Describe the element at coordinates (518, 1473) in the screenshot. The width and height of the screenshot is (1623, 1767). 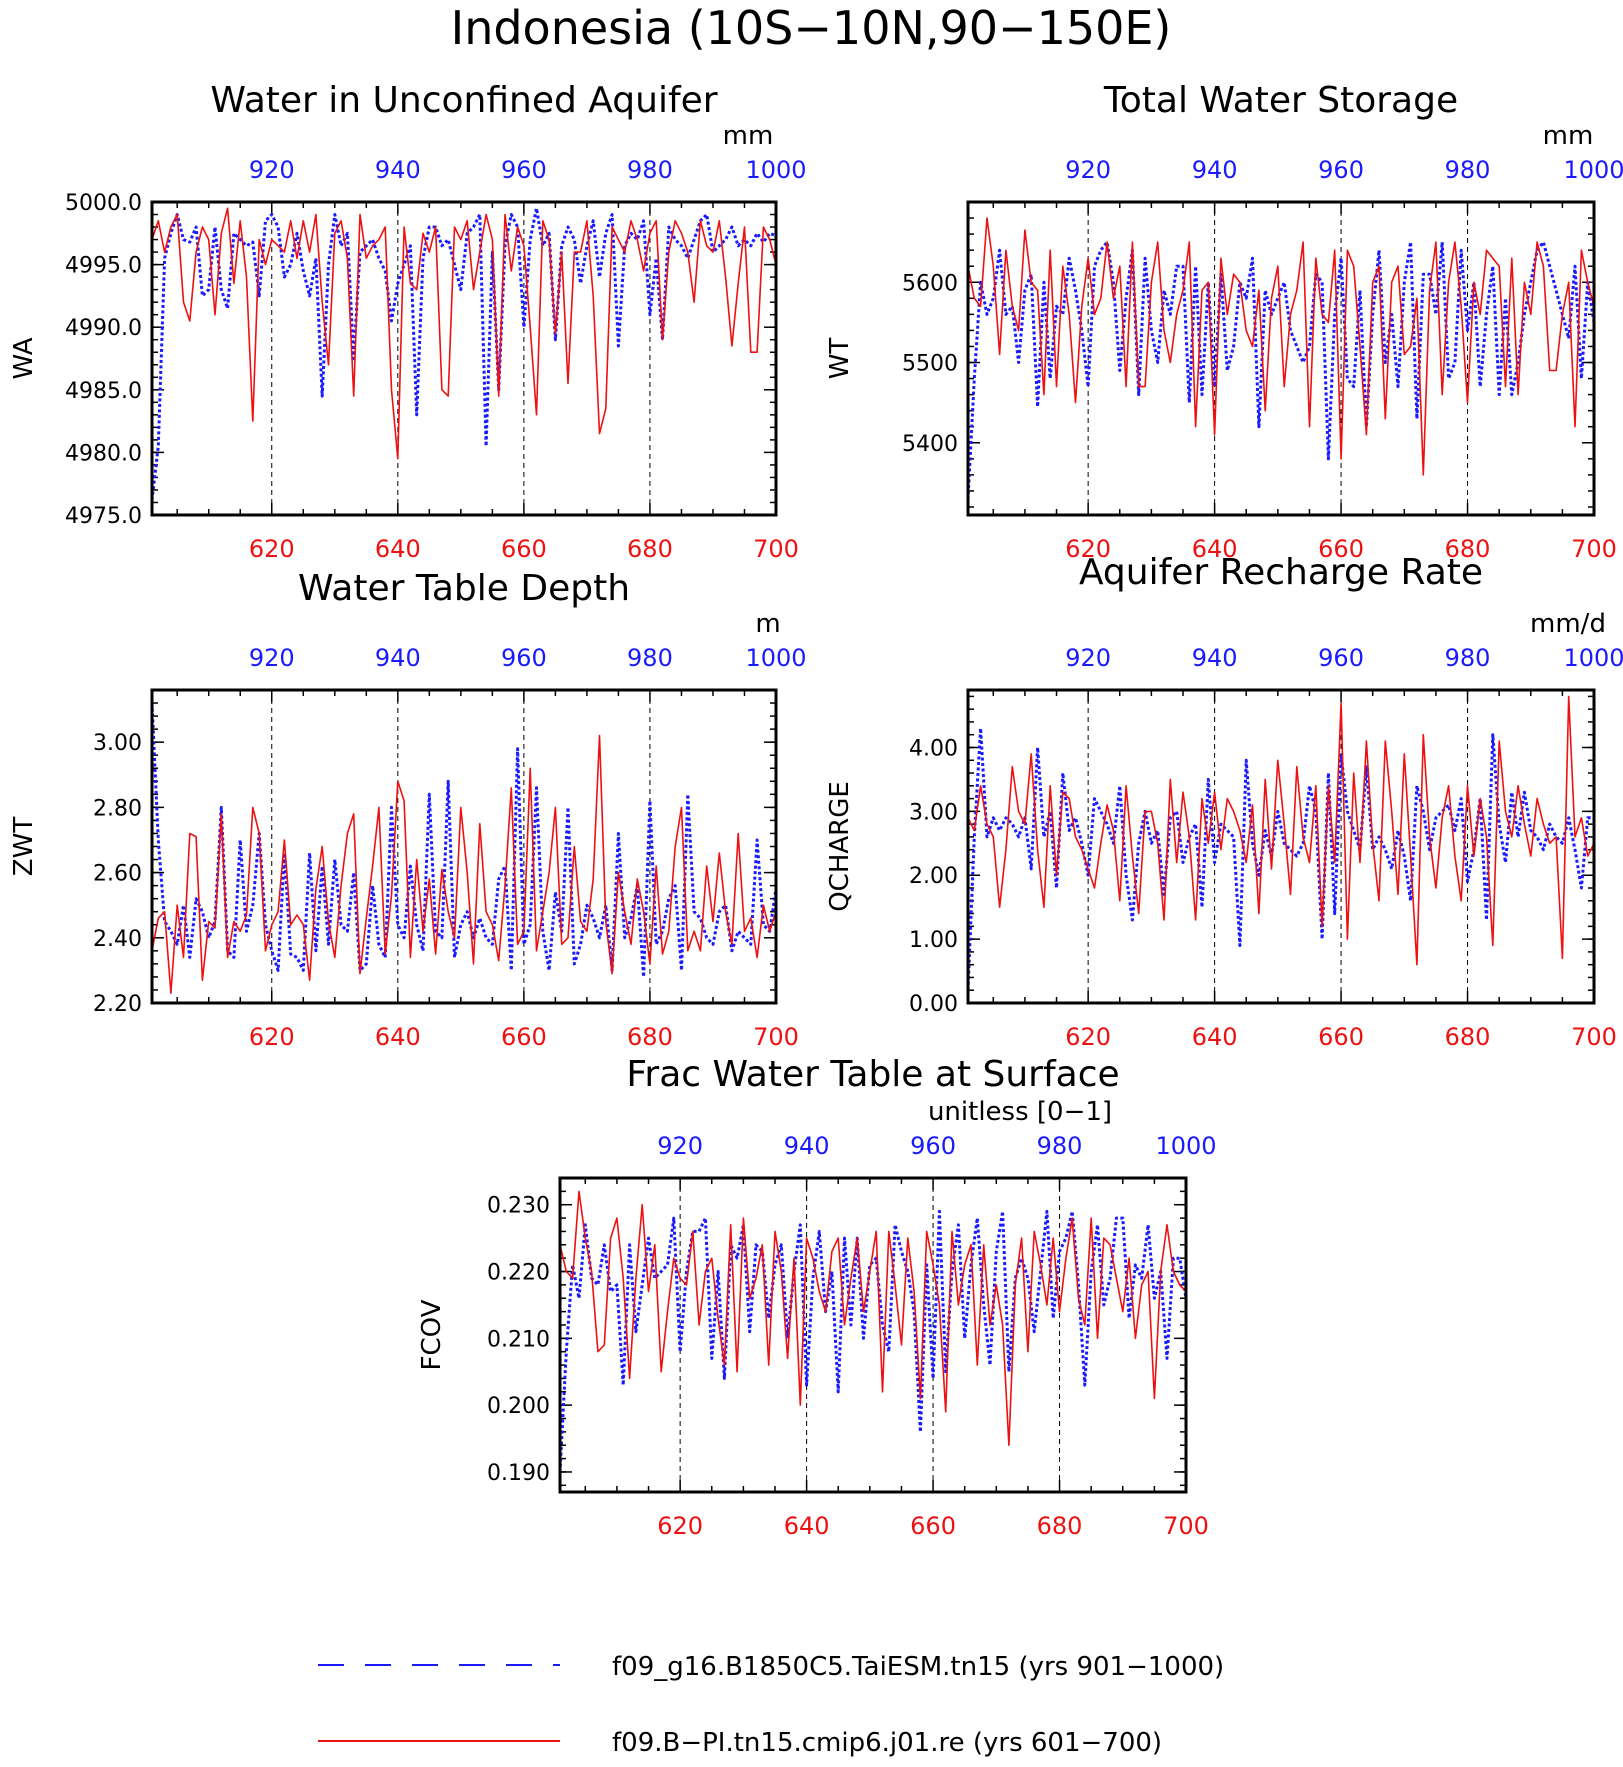
I see `y-tick-label: 0.190` at that location.